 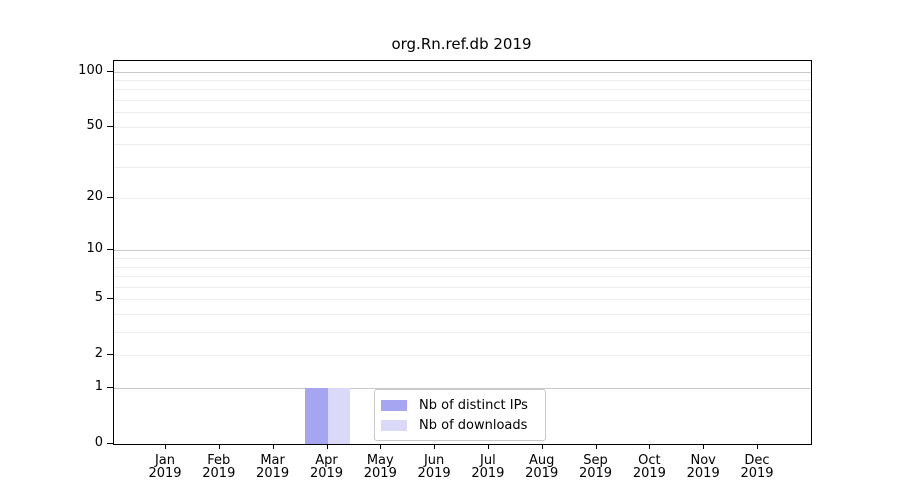 I want to click on legend-row: Nb of distinct IPs, so click(x=459, y=405).